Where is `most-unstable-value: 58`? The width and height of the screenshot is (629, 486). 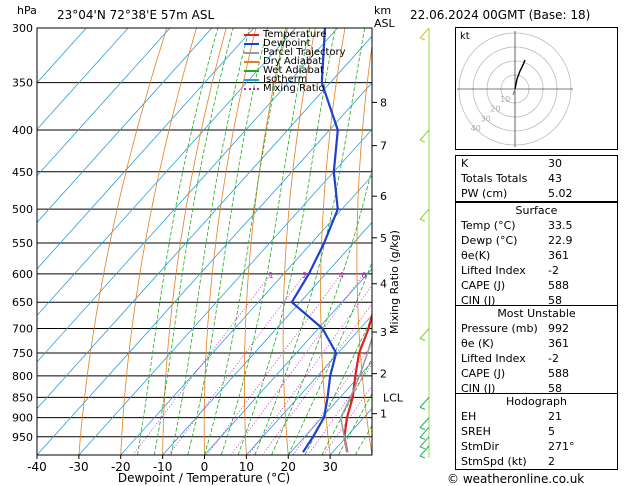
most-unstable-value: 58 is located at coordinates (555, 388).